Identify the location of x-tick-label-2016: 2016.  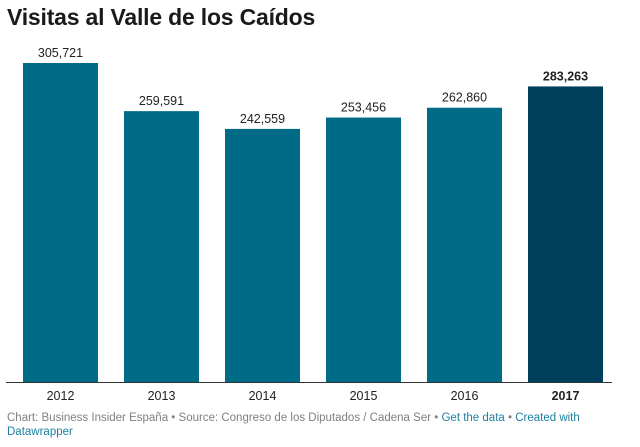
(465, 396).